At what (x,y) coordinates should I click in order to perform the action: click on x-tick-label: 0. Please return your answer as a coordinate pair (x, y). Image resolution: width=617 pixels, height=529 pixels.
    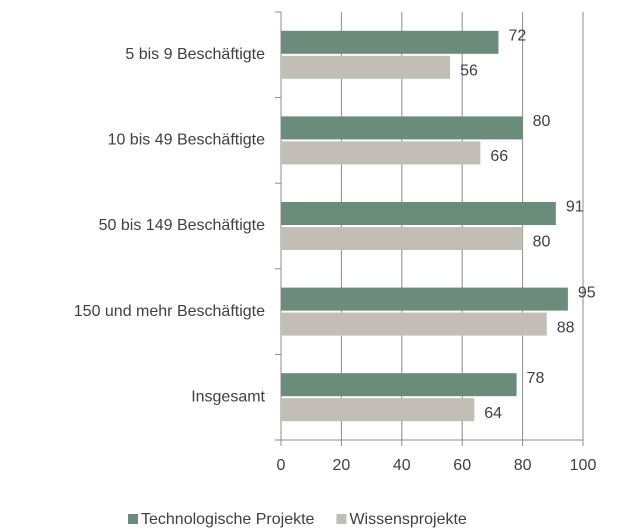
    Looking at the image, I should click on (281, 465).